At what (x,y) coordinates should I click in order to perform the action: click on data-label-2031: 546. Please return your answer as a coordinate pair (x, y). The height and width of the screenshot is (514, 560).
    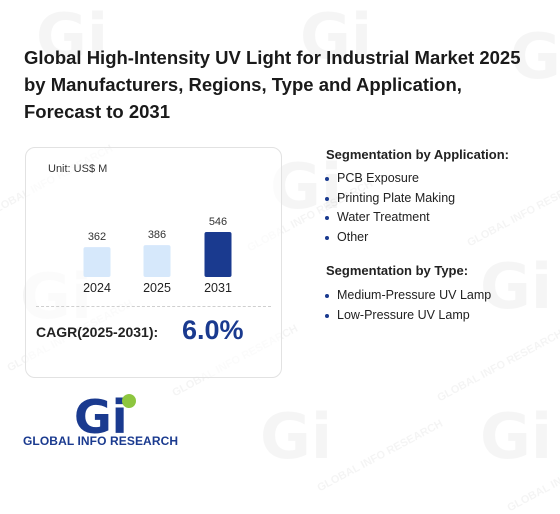
    Looking at the image, I should click on (218, 222).